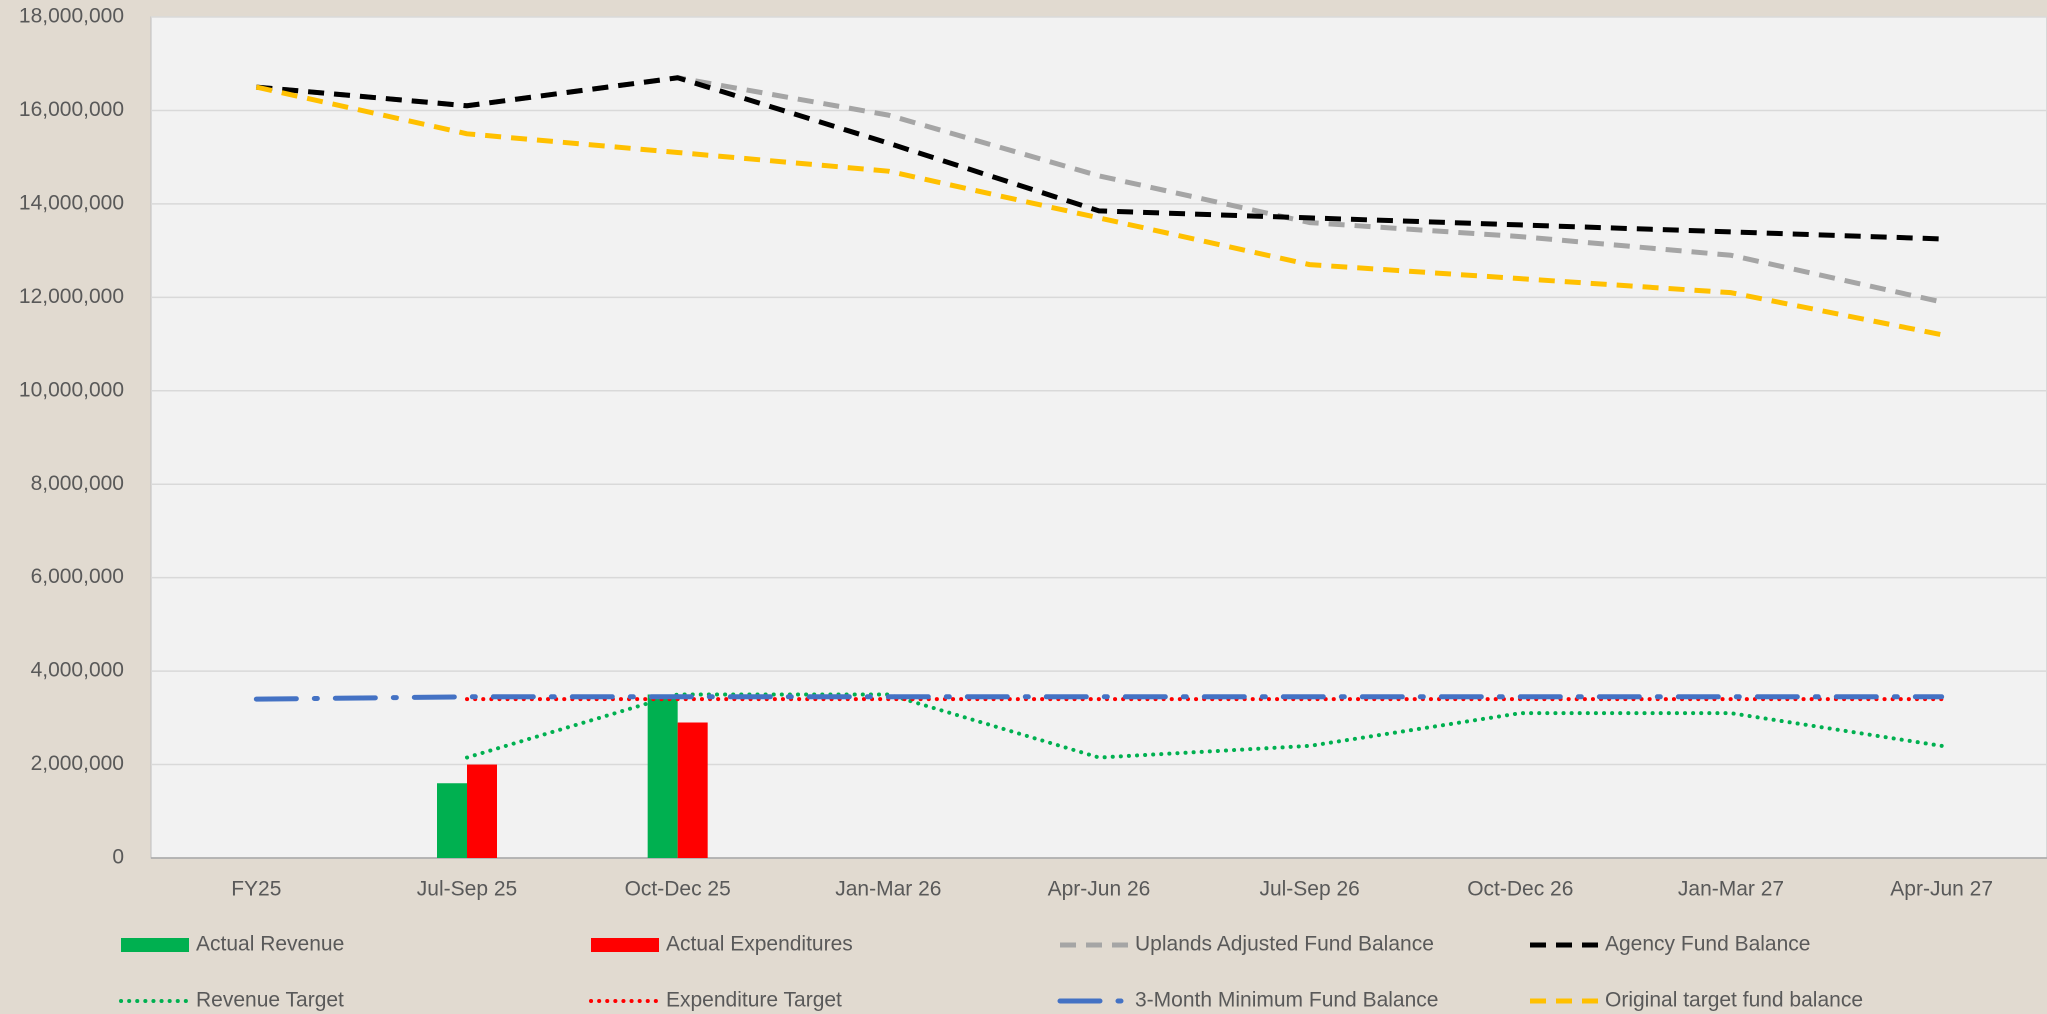  What do you see at coordinates (1099, 889) in the screenshot?
I see `x-tick-label: Apr-Jun 26` at bounding box center [1099, 889].